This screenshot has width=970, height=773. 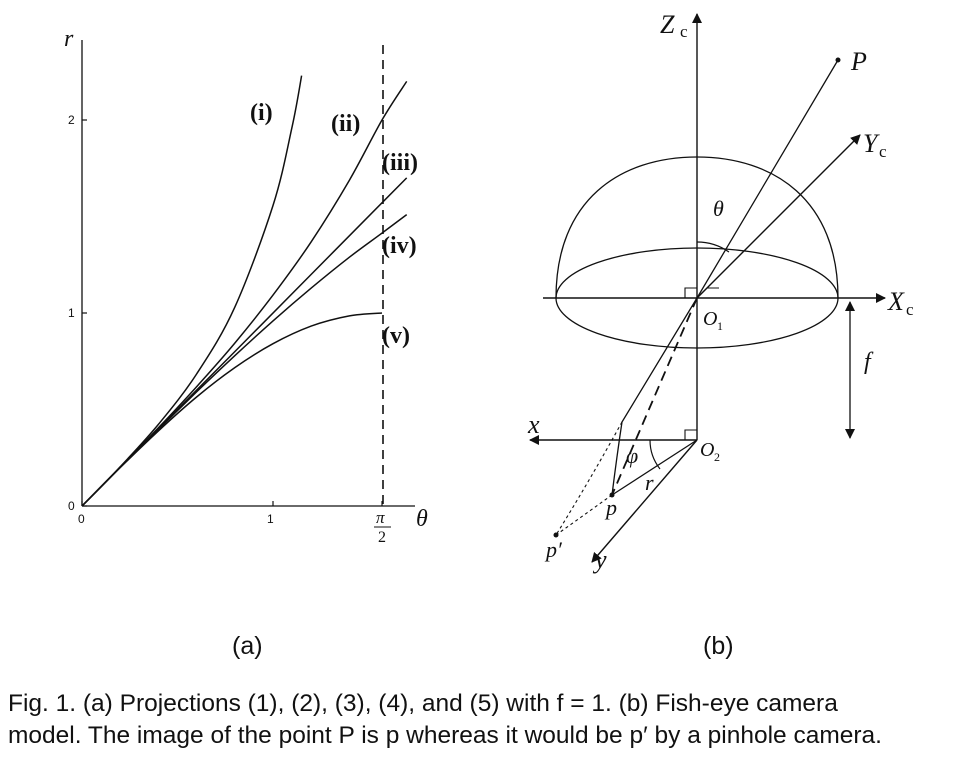 I want to click on hemisphere-dome, so click(x=697, y=227).